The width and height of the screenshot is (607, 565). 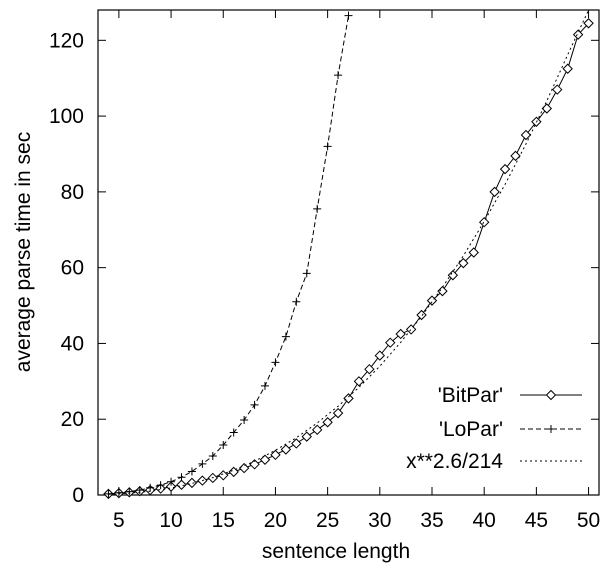 I want to click on x-axis-title: sentence length, so click(x=336, y=551).